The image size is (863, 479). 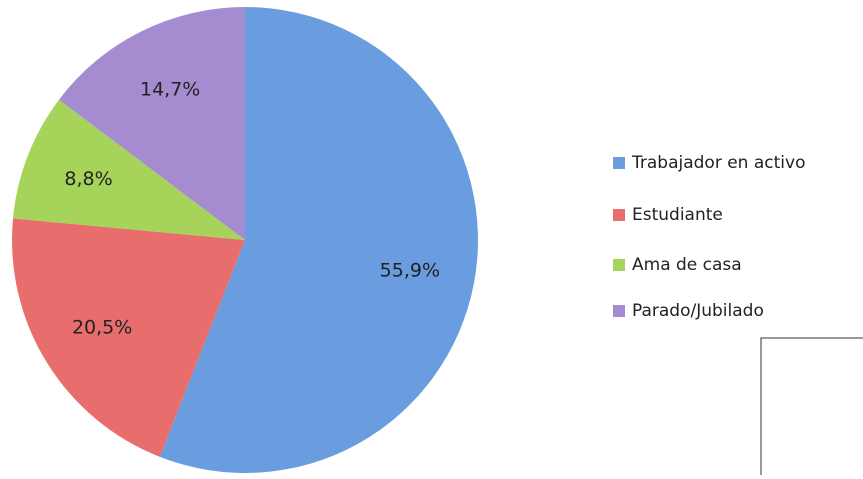 What do you see at coordinates (687, 265) in the screenshot?
I see `legend-label: Ama de casa` at bounding box center [687, 265].